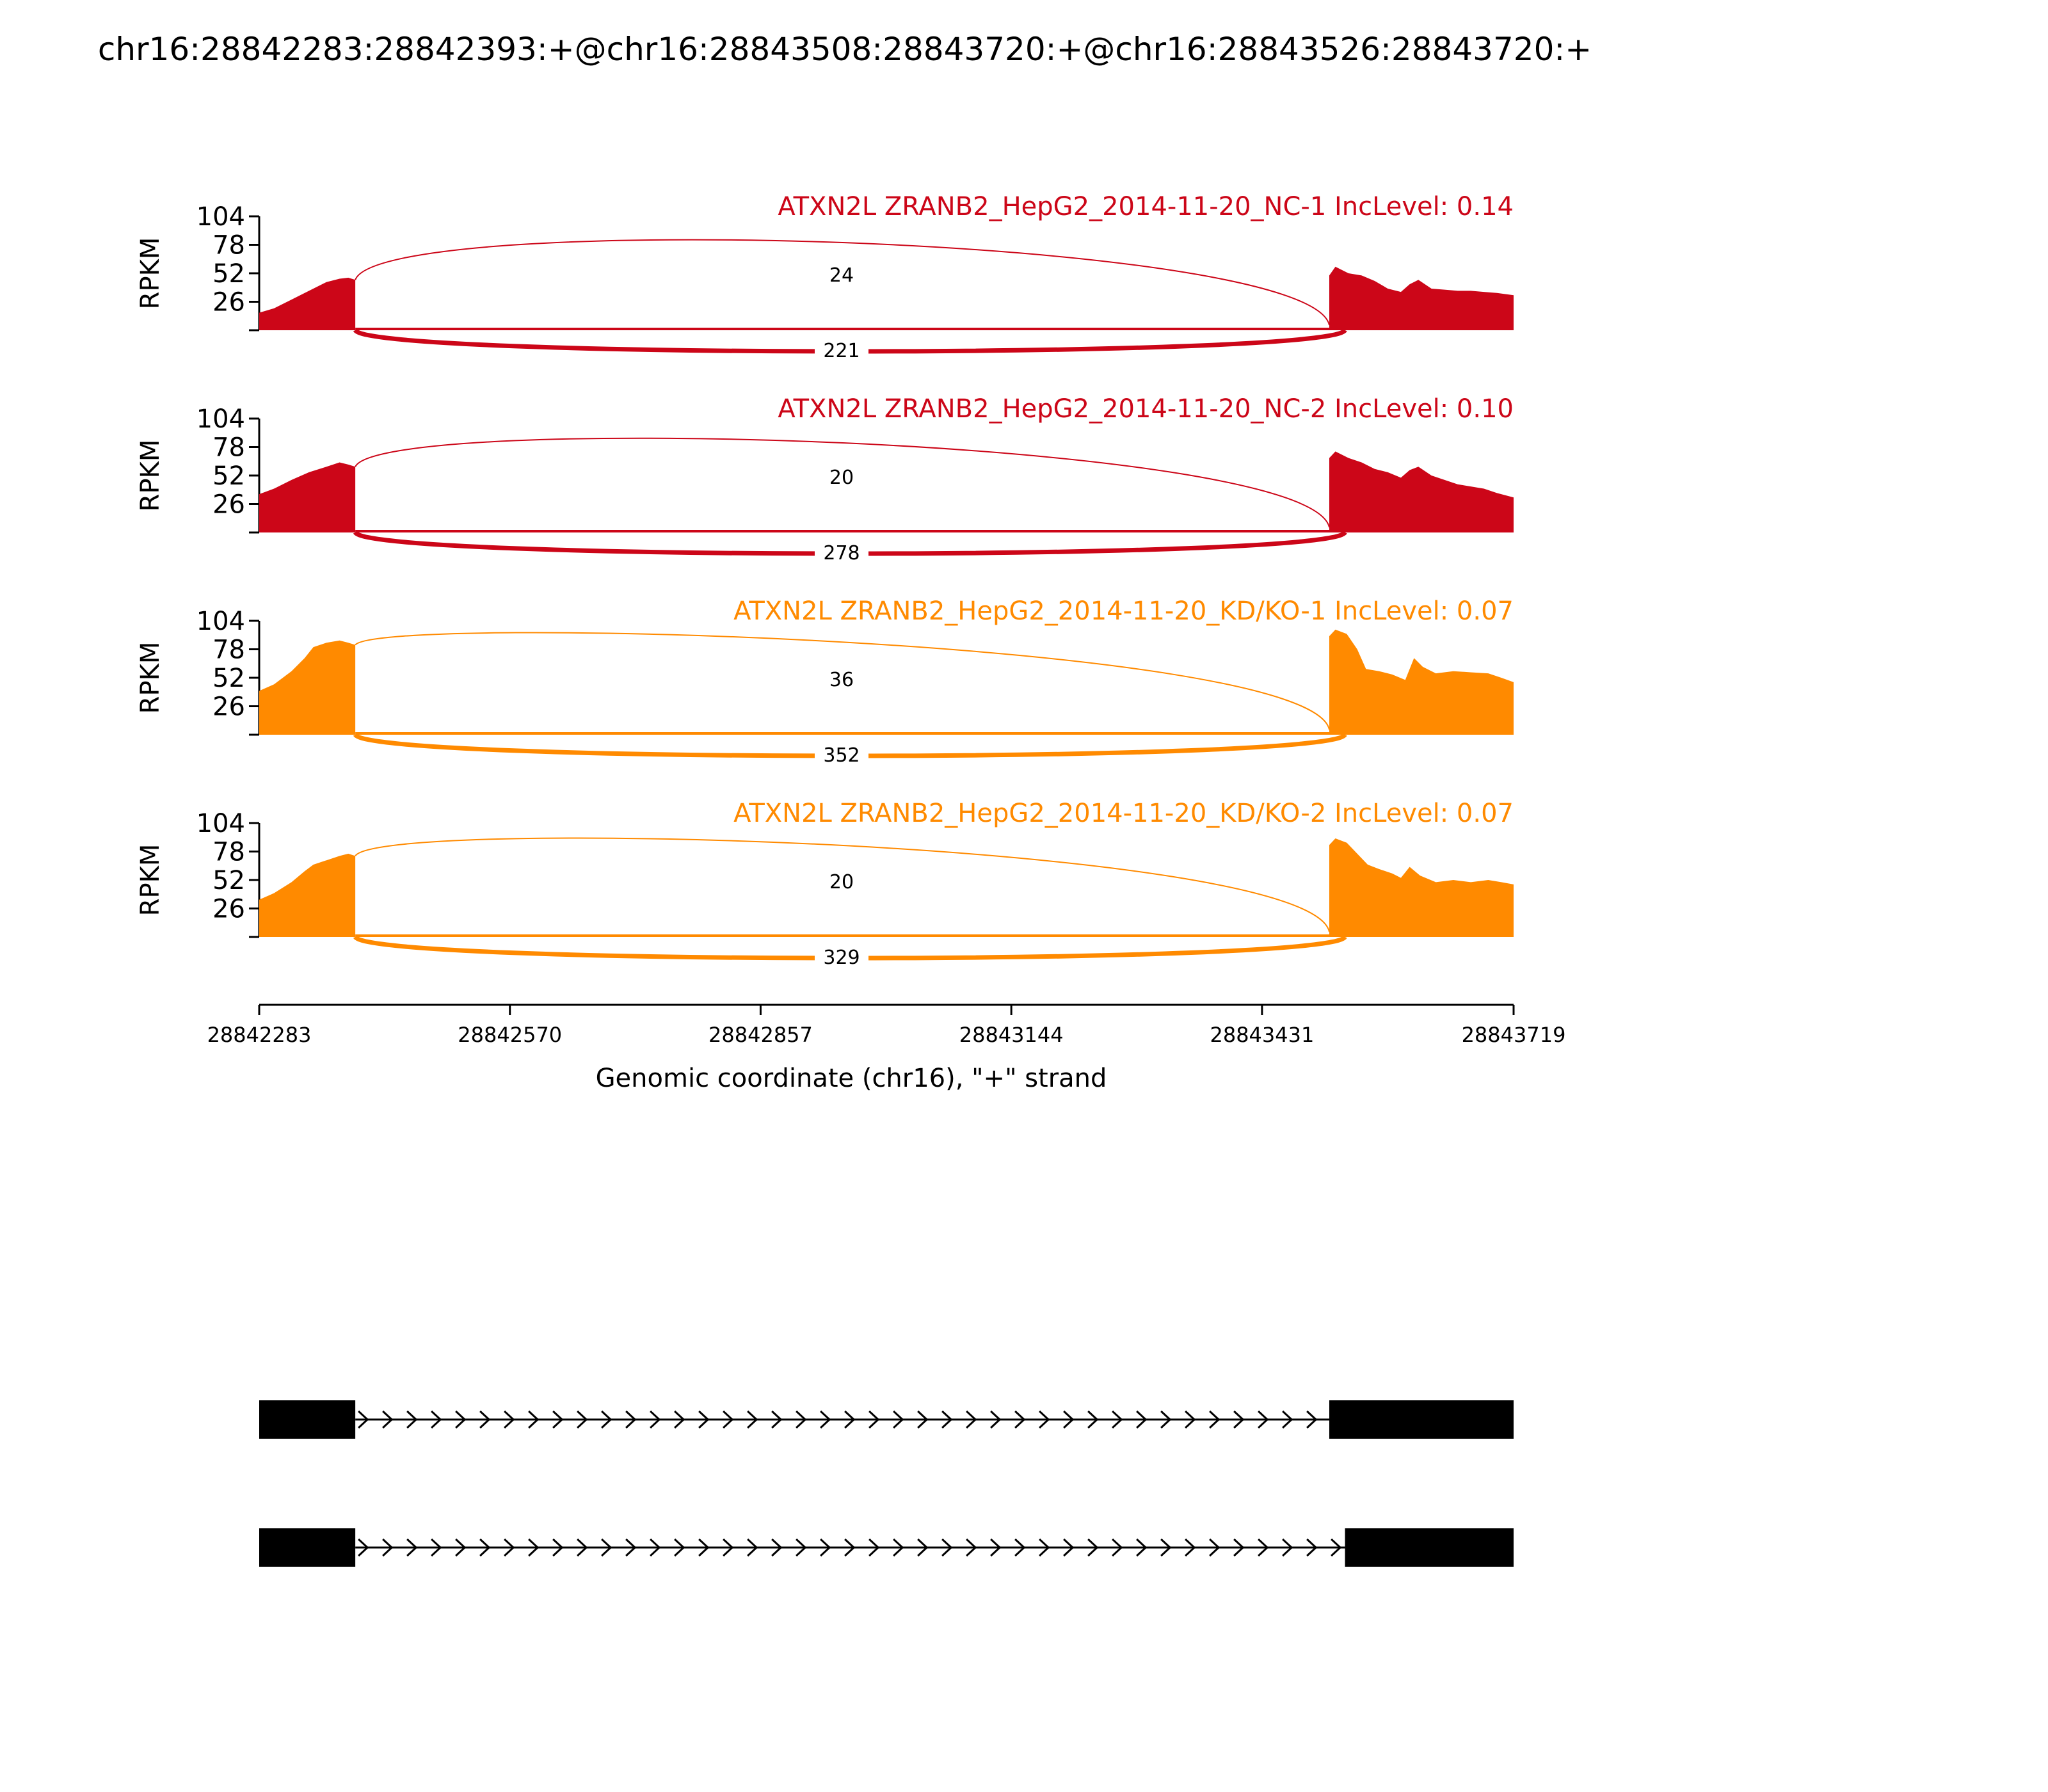  I want to click on x-tick-label: 28842570, so click(510, 1035).